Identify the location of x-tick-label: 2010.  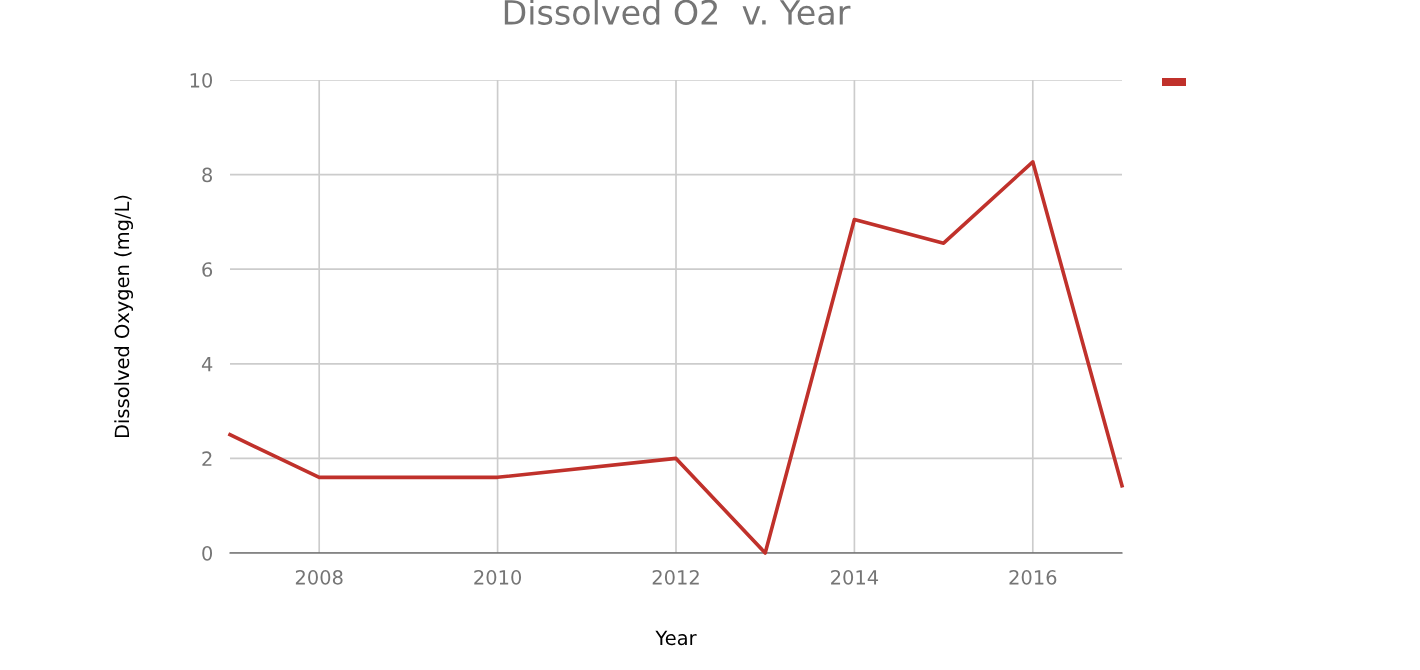
(498, 577).